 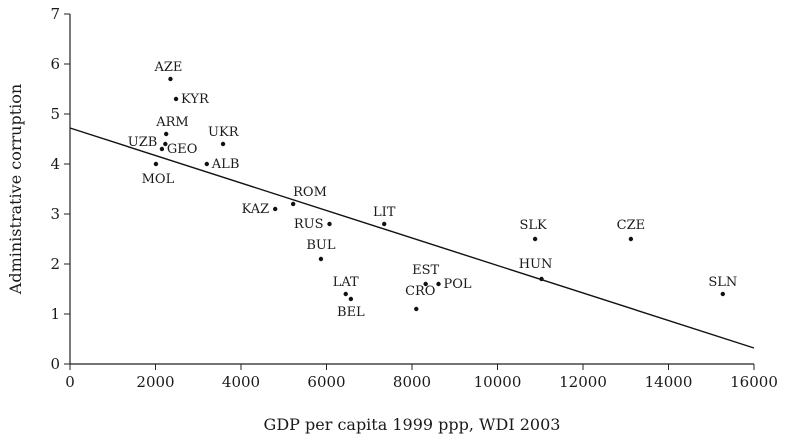 What do you see at coordinates (583, 382) in the screenshot?
I see `x-tick-label: 12000` at bounding box center [583, 382].